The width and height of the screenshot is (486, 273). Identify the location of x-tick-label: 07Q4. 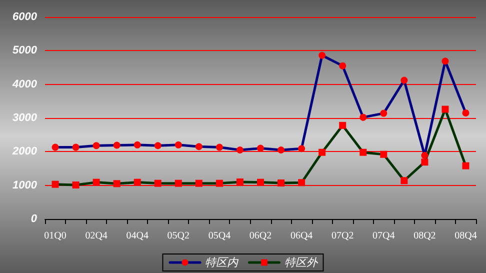
(383, 236).